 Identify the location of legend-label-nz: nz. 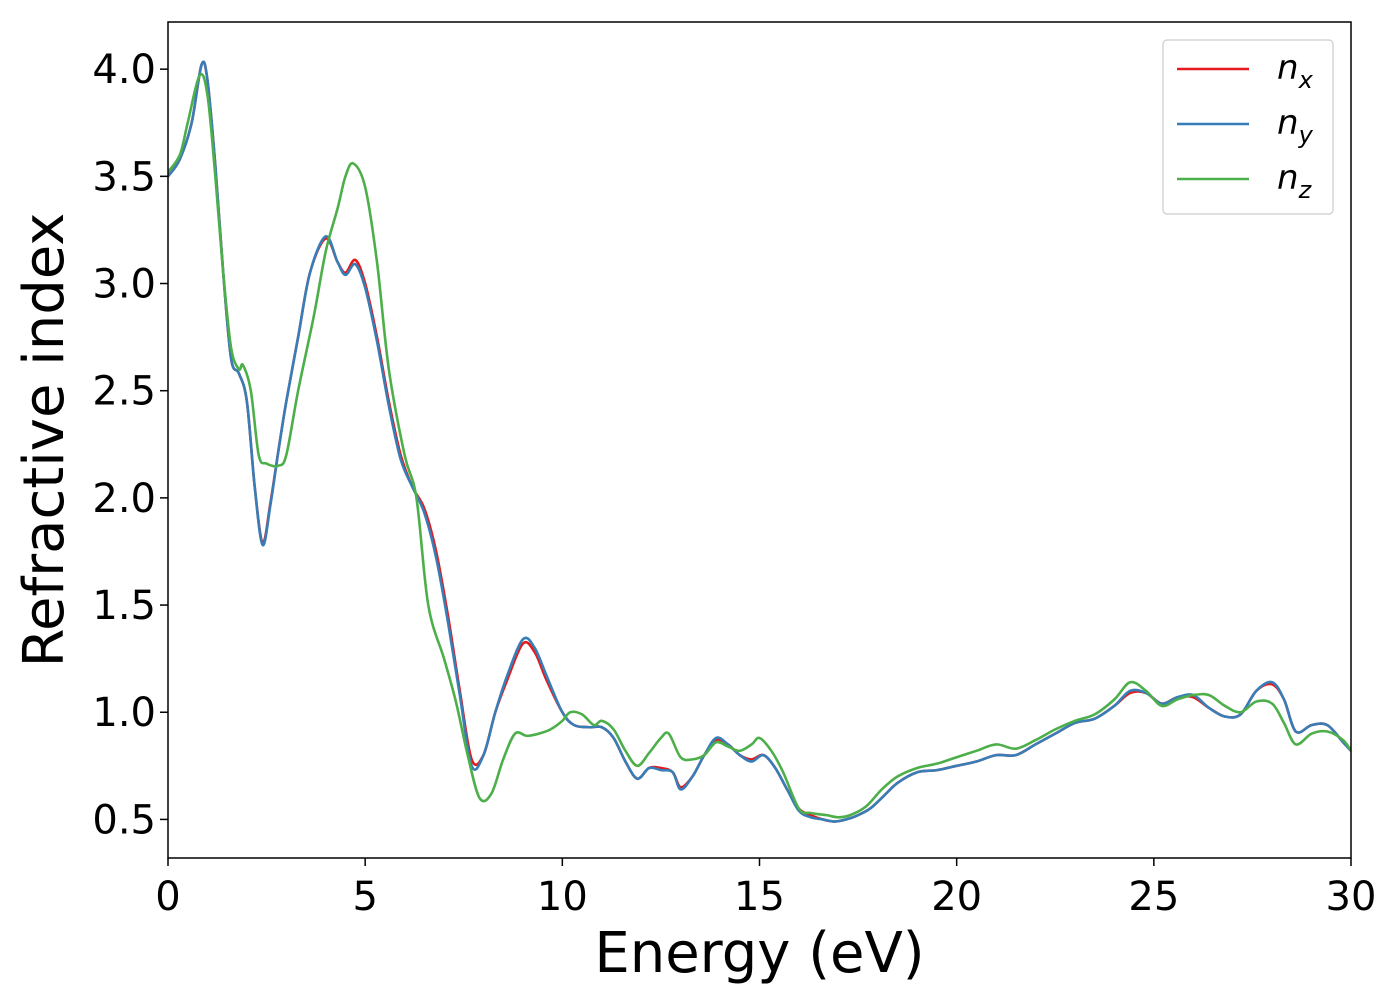
(1295, 181).